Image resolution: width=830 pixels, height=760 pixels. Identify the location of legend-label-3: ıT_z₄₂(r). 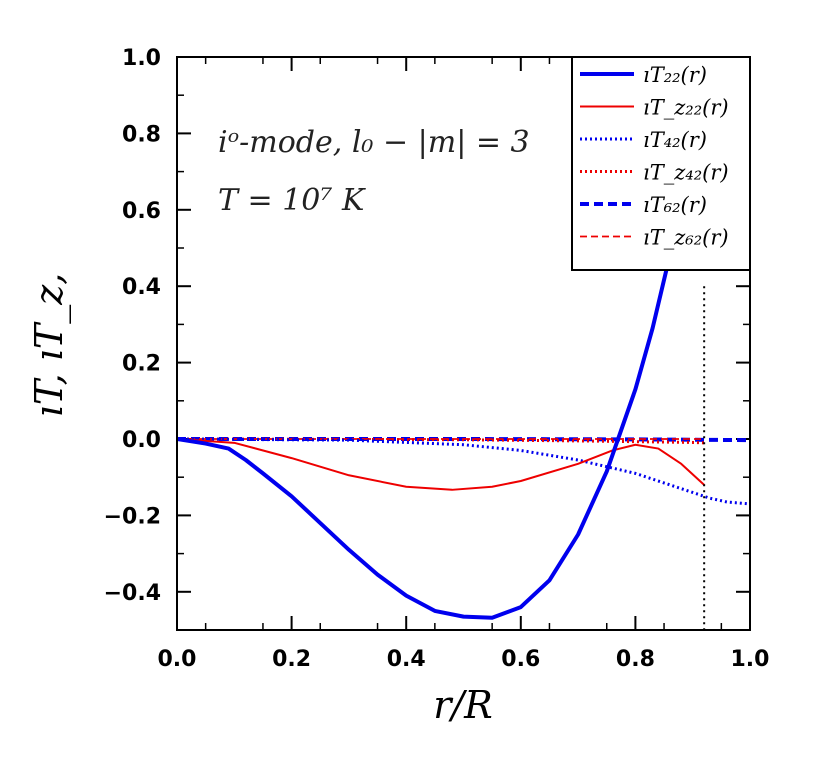
(686, 173).